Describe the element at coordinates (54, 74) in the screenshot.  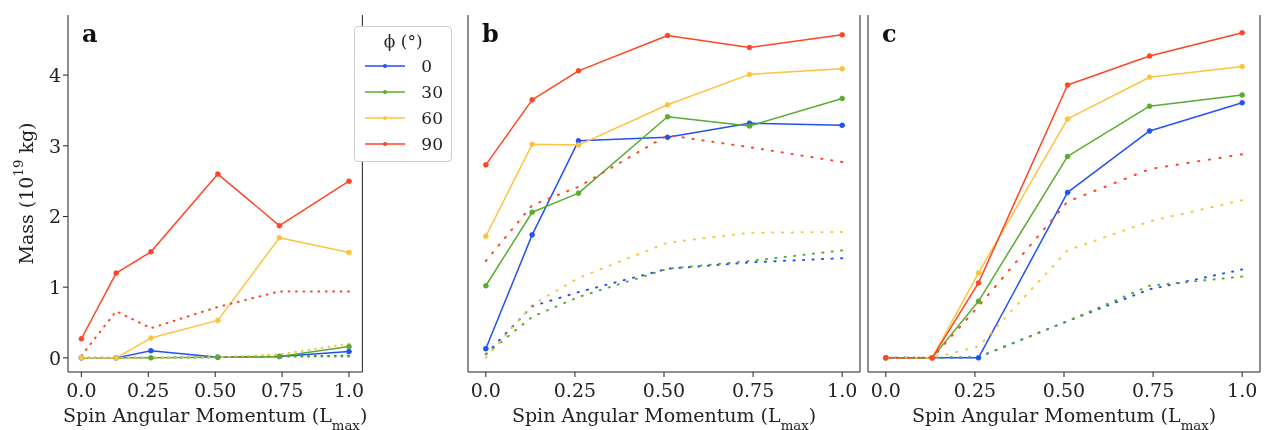
I see `y-tick-label: 4` at that location.